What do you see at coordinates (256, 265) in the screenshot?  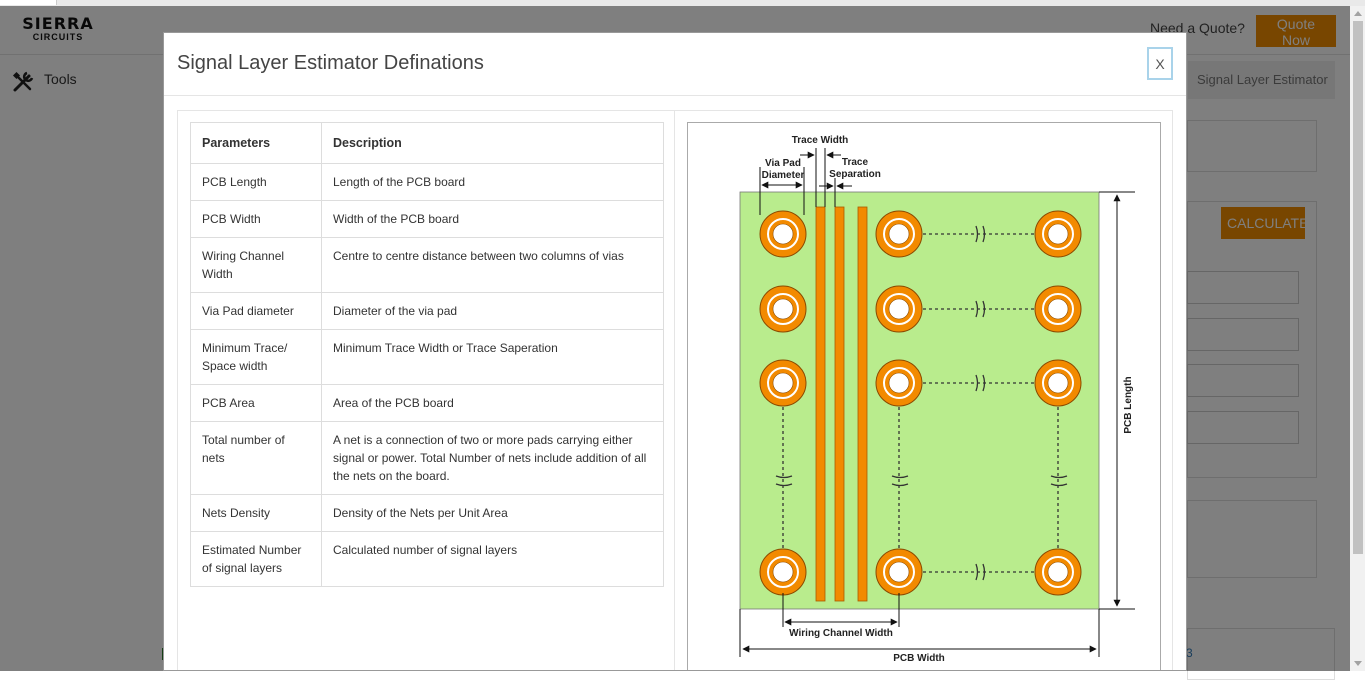 I see `parameter-cell: Wiring Channel Width` at bounding box center [256, 265].